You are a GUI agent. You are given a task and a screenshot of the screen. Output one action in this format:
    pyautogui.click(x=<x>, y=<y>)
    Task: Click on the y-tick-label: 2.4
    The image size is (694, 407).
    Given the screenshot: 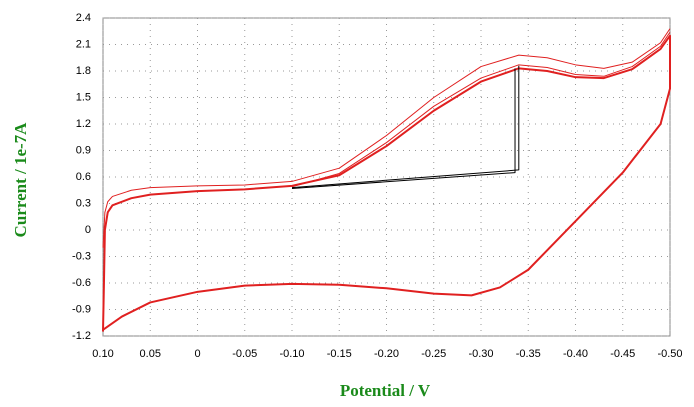 What is the action you would take?
    pyautogui.click(x=83, y=18)
    